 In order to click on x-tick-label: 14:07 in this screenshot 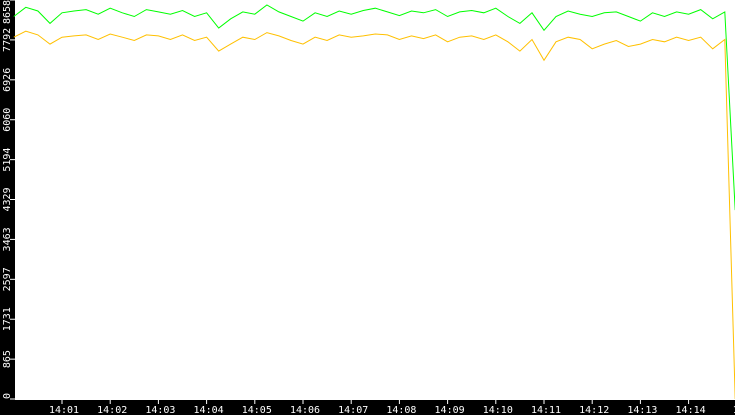, I will do `click(353, 410)`.